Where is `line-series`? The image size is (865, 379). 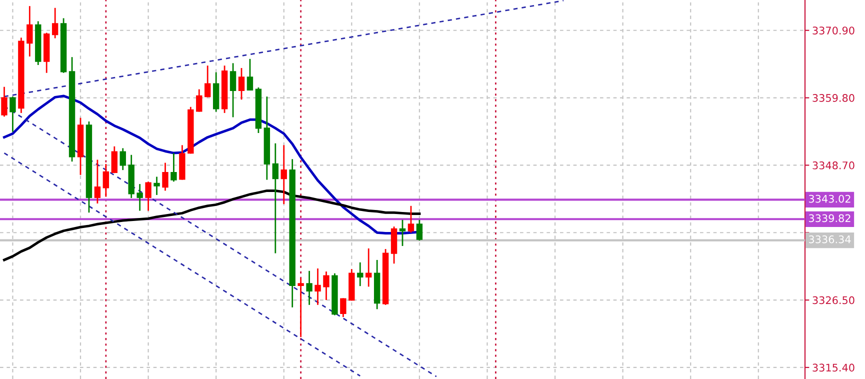 line-series is located at coordinates (211, 225).